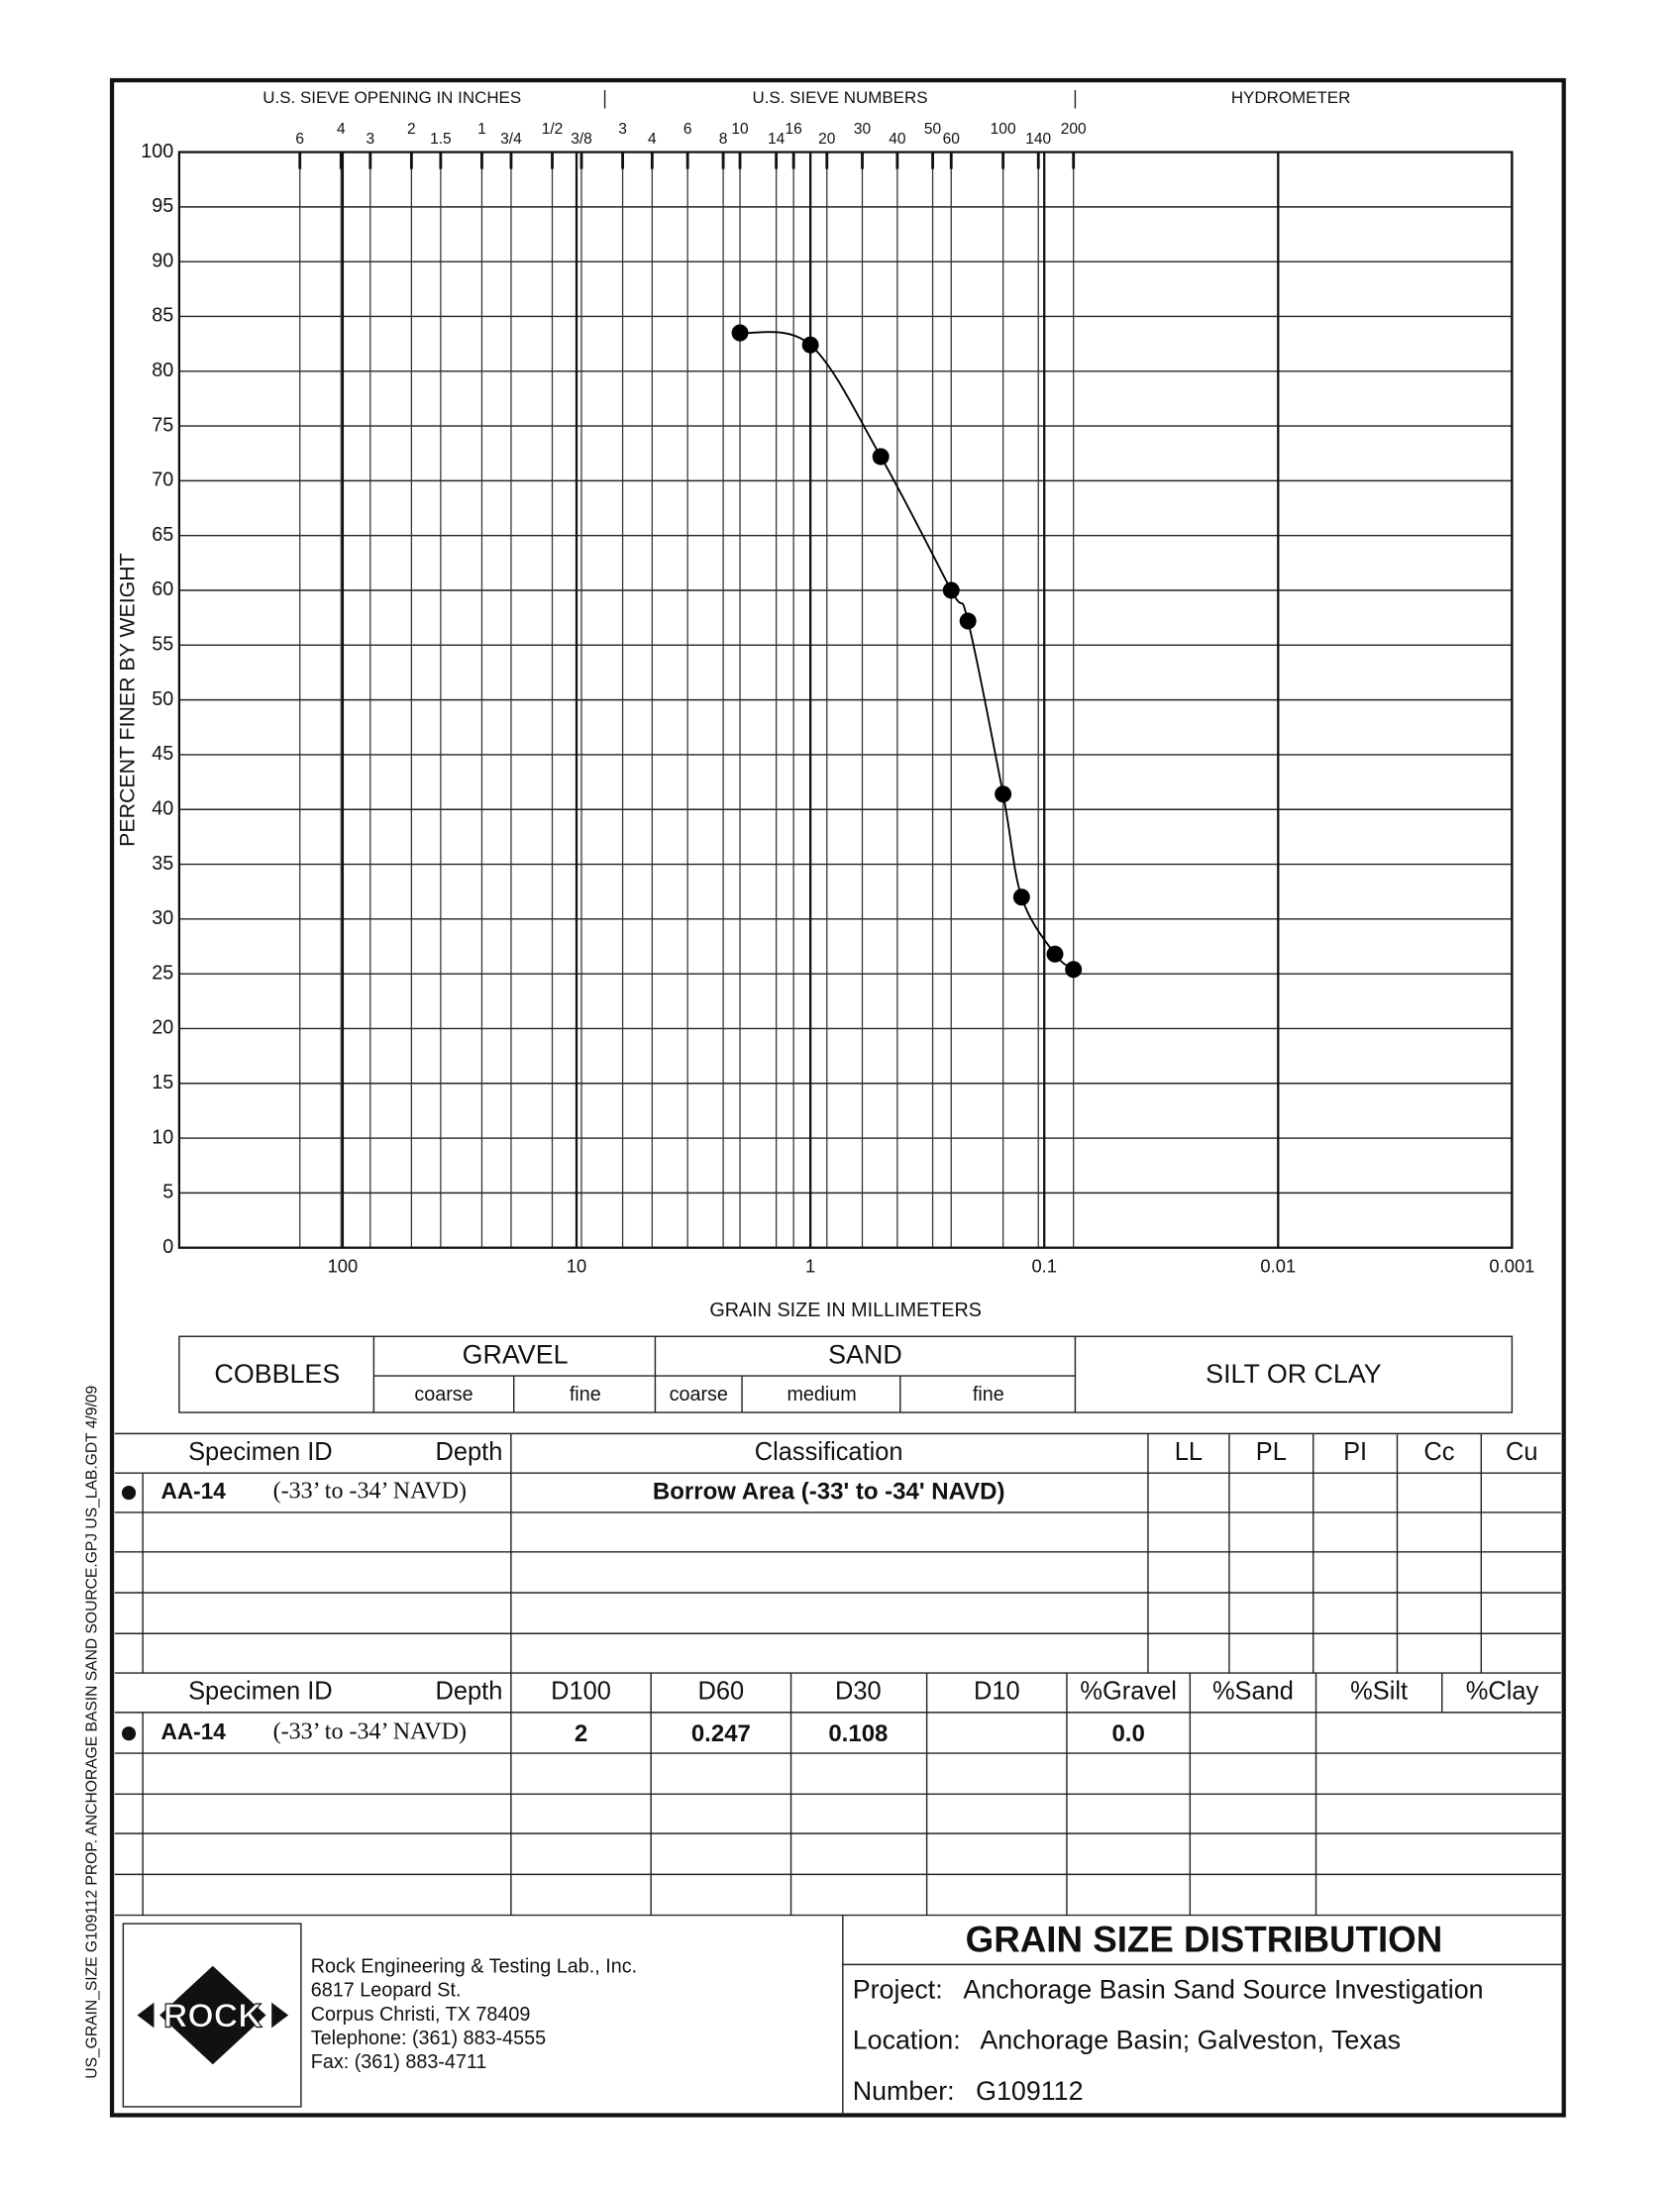  What do you see at coordinates (839, 97) in the screenshot?
I see `top-header: U.S. SIEVE NUMBERS` at bounding box center [839, 97].